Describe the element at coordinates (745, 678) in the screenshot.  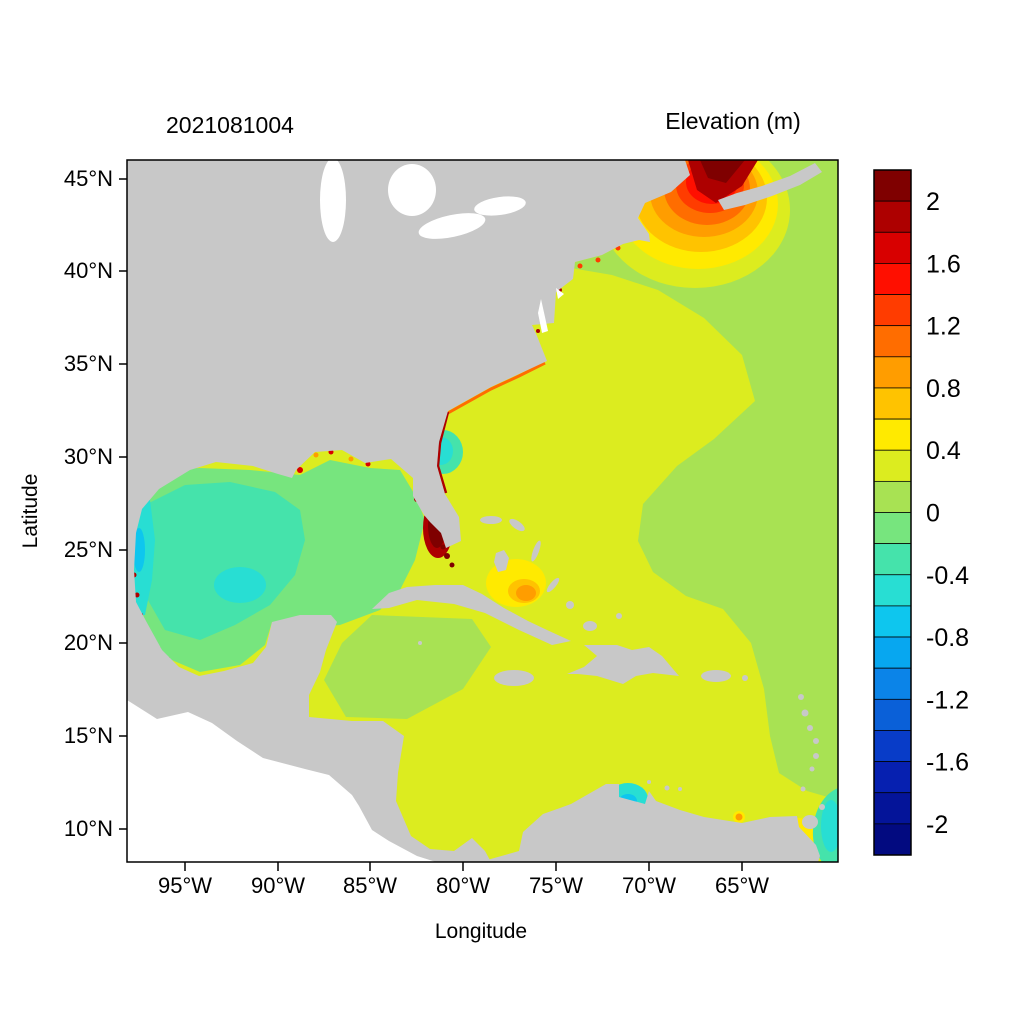
I see `virgin-islands` at that location.